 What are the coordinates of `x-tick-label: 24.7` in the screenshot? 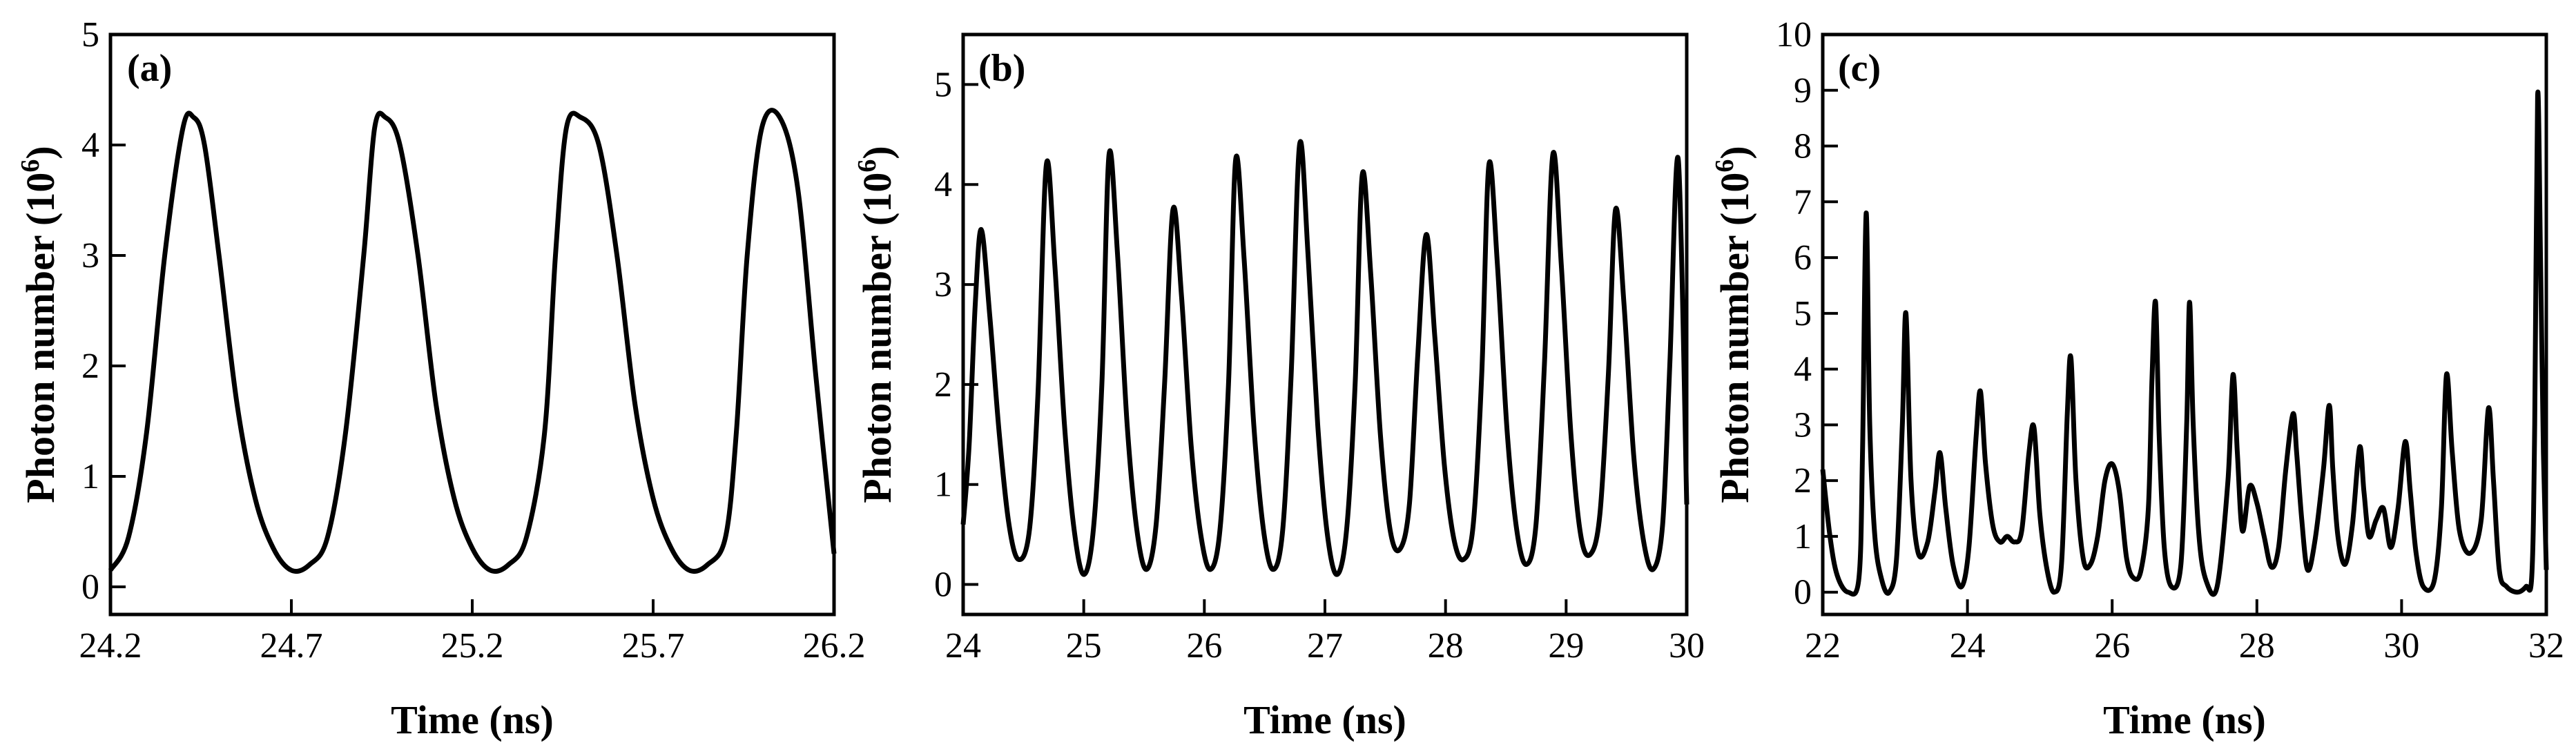 It's located at (291, 646).